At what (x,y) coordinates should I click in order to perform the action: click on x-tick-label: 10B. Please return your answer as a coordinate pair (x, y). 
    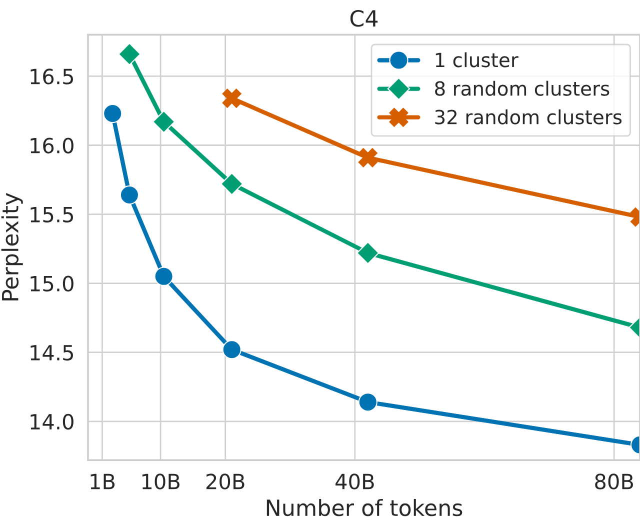
    Looking at the image, I should click on (161, 482).